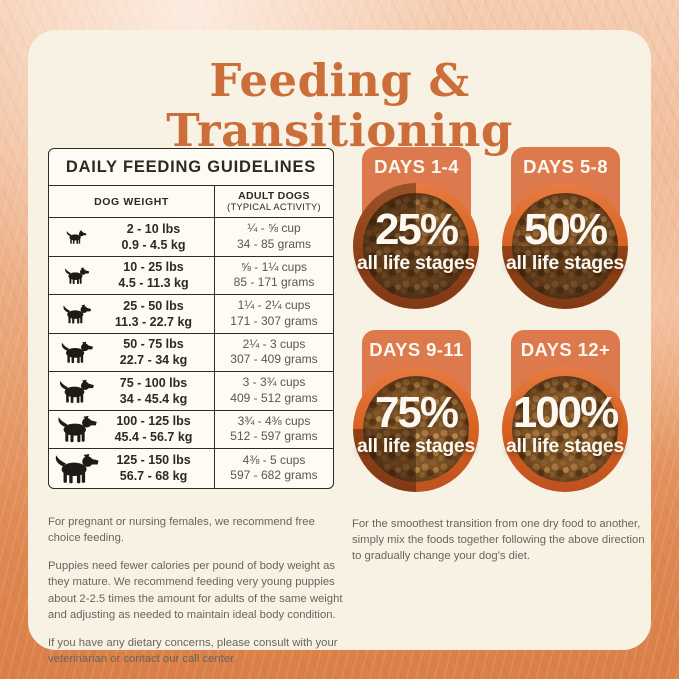 This screenshot has width=679, height=679. I want to click on column-header-adult-dogs: ADULT DOGS (TYPICAL ACTIVITY), so click(274, 201).